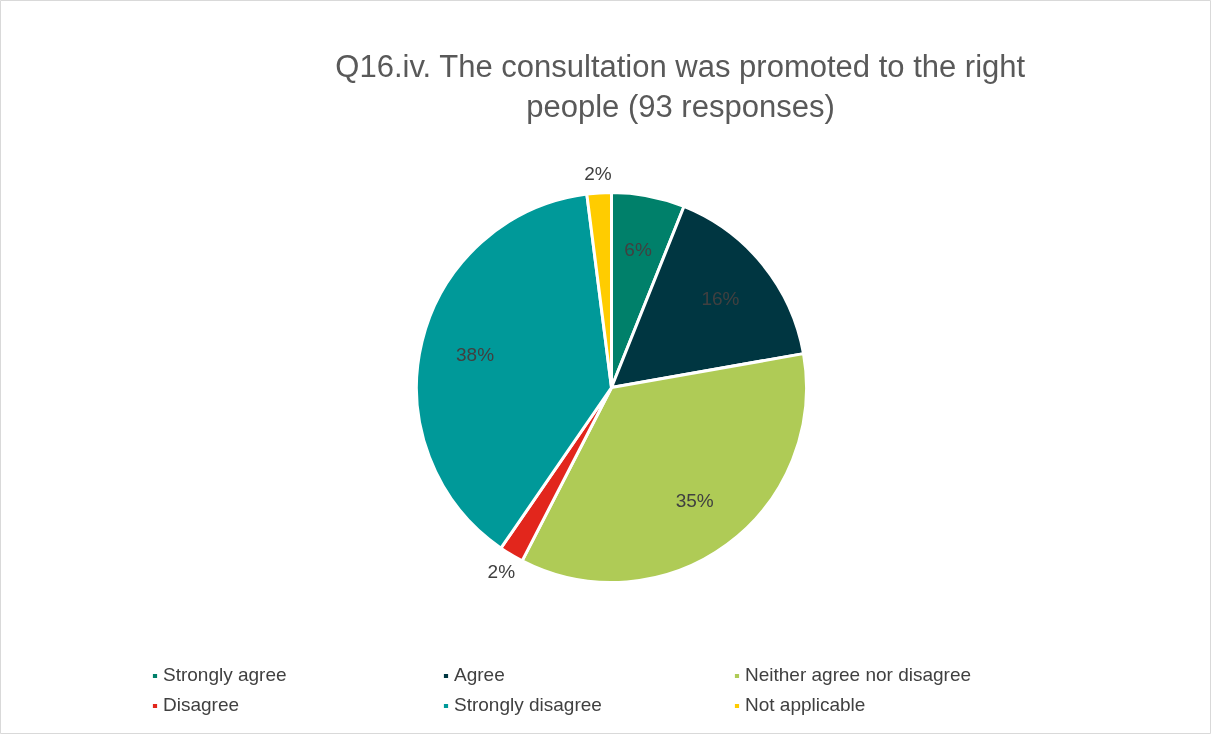  I want to click on legend-label: Agree, so click(480, 675).